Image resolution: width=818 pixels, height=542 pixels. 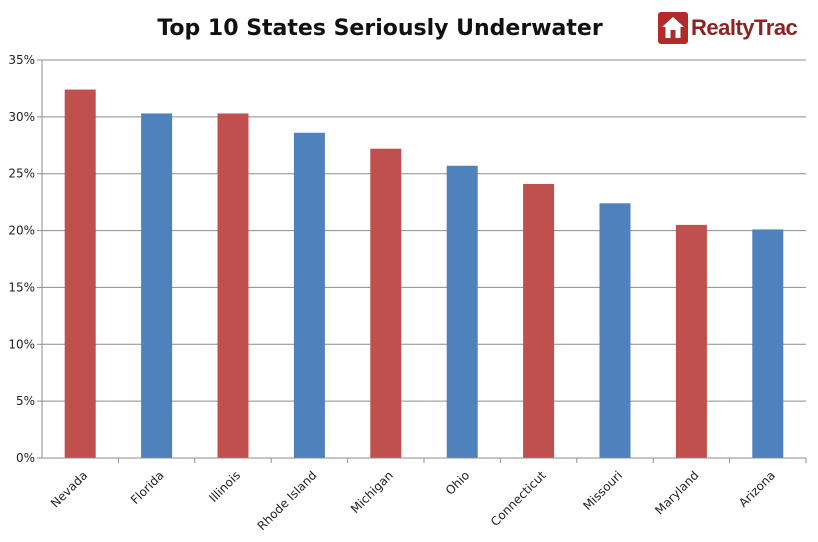 I want to click on x-tick-label: Illinois, so click(x=224, y=486).